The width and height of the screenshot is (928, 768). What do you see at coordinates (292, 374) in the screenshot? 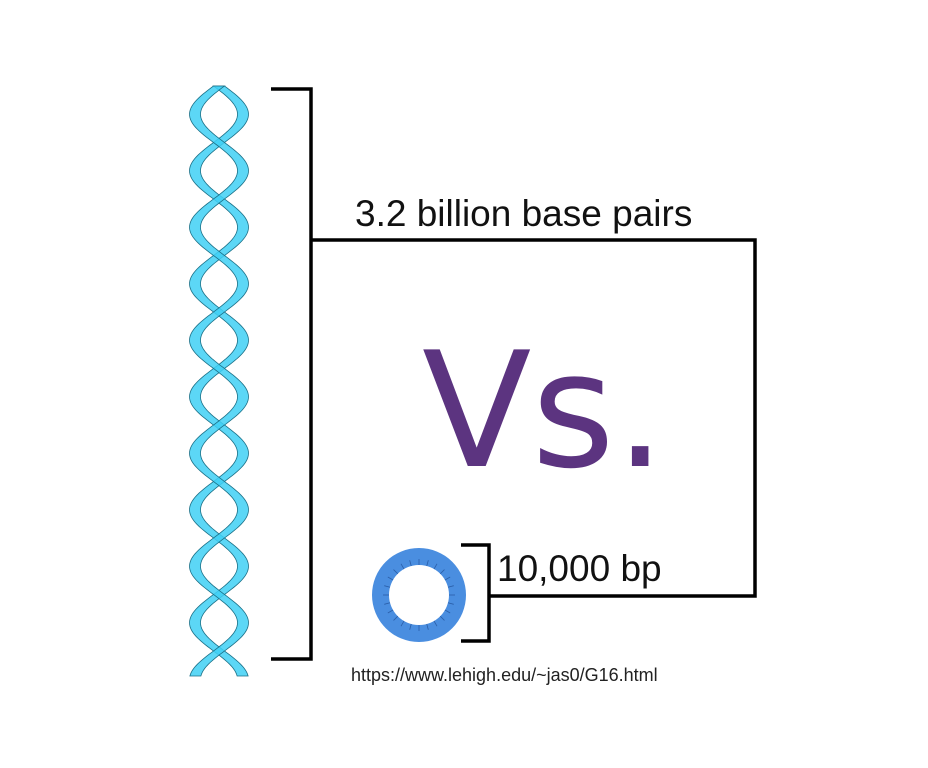
I see `helix-bracket` at bounding box center [292, 374].